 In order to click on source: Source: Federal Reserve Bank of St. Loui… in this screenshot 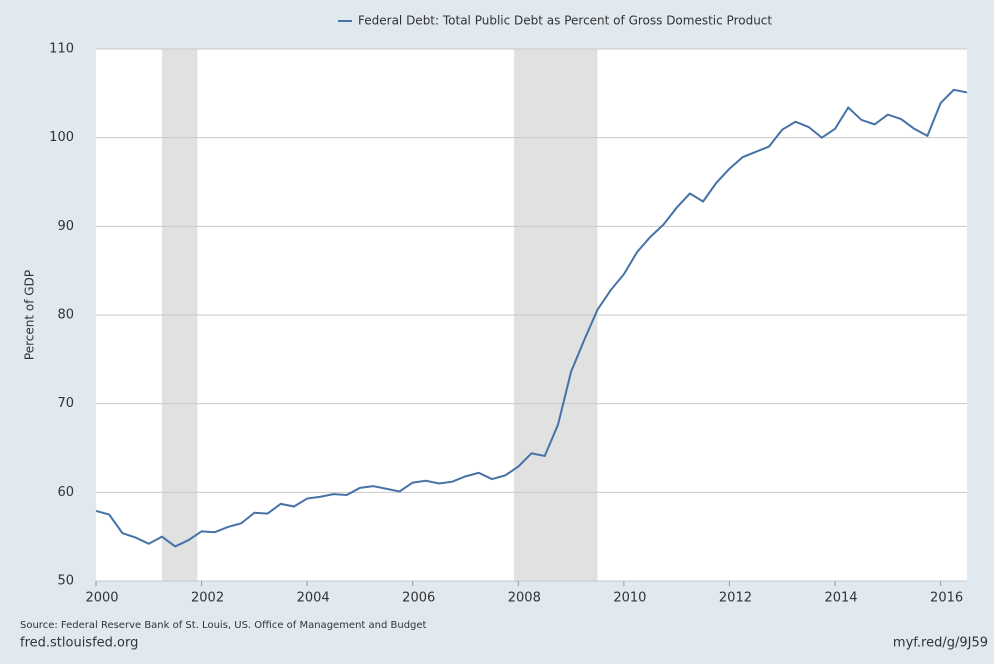, I will do `click(223, 625)`.